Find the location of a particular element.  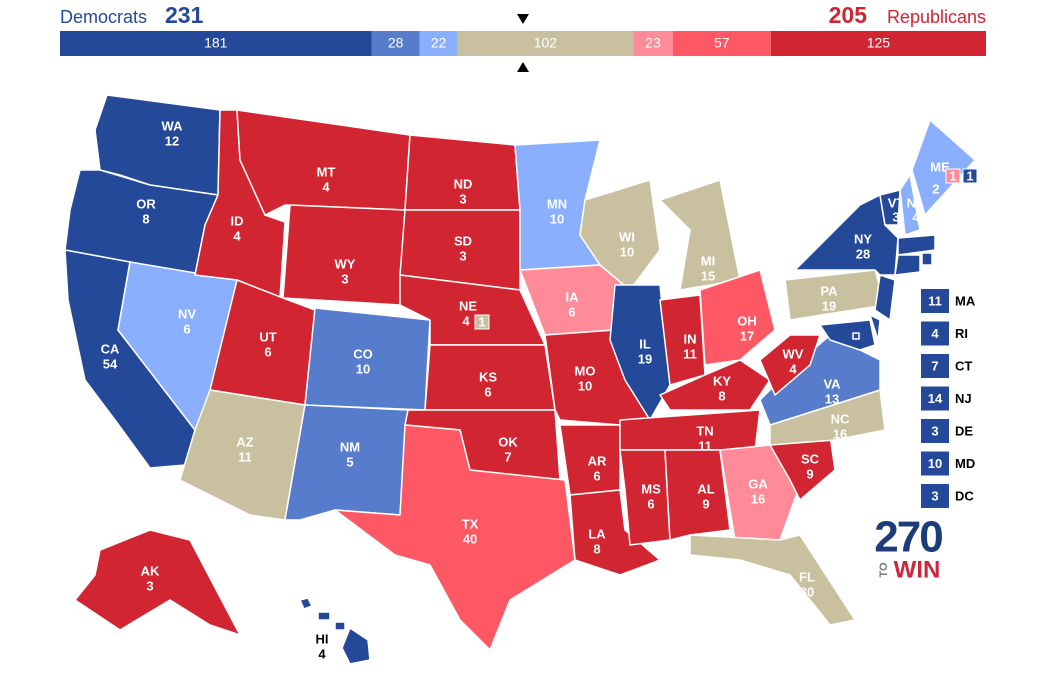

bar-label: 28 is located at coordinates (396, 43).